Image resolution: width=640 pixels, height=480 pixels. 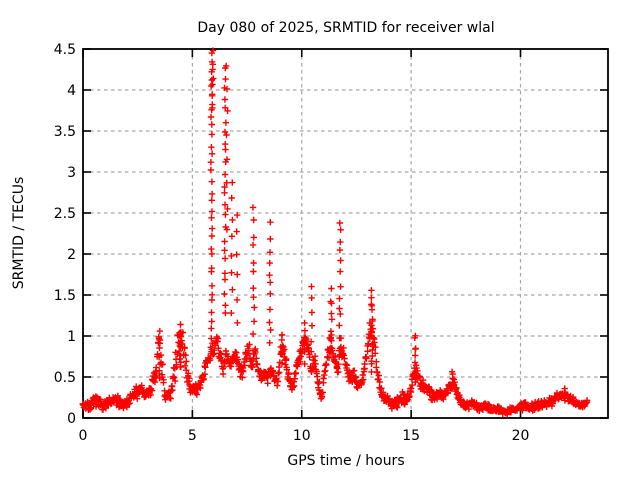 What do you see at coordinates (65, 296) in the screenshot?
I see `y-tick-label: 1.5` at bounding box center [65, 296].